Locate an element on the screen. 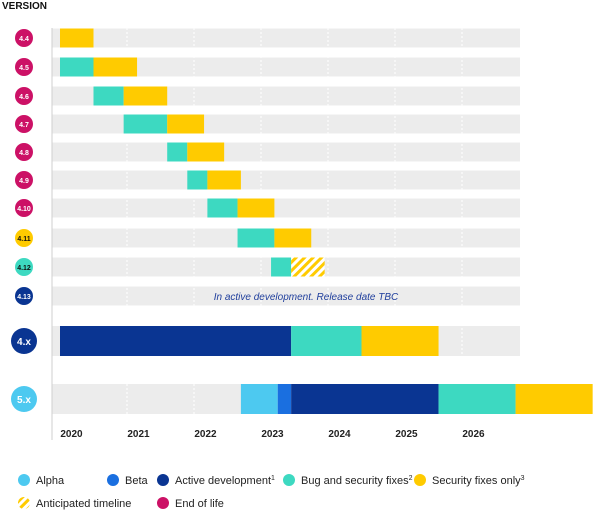 This screenshot has width=600, height=521. bar-4-8-security is located at coordinates (206, 152).